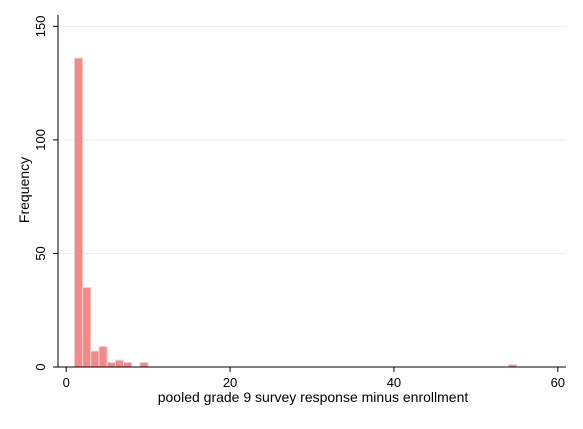 This screenshot has height=429, width=583. Describe the element at coordinates (66, 382) in the screenshot. I see `x-tick-label: 0` at that location.